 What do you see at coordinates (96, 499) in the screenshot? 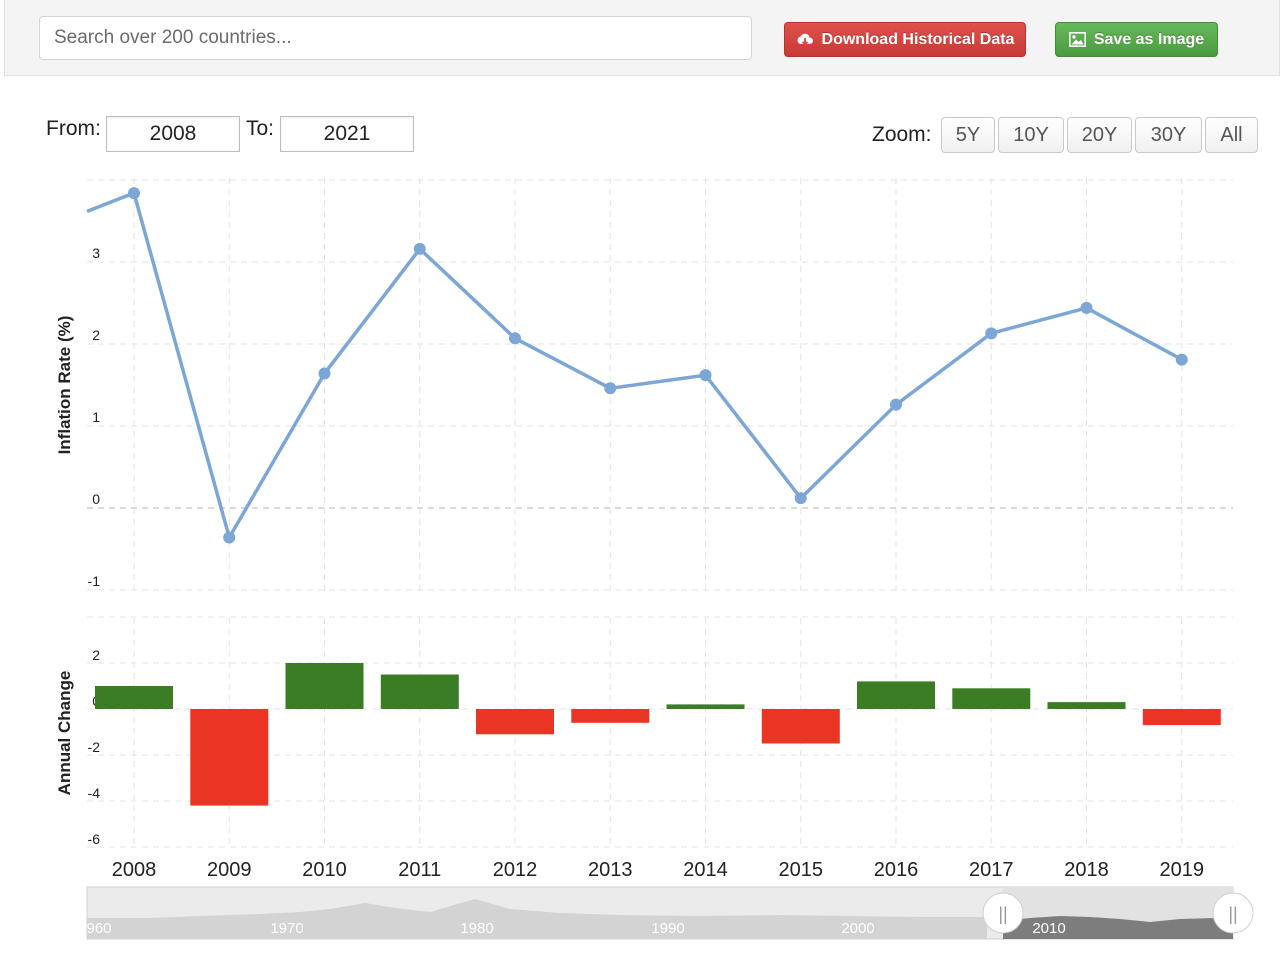
I see `line-chart-y-tick-label: 0` at bounding box center [96, 499].